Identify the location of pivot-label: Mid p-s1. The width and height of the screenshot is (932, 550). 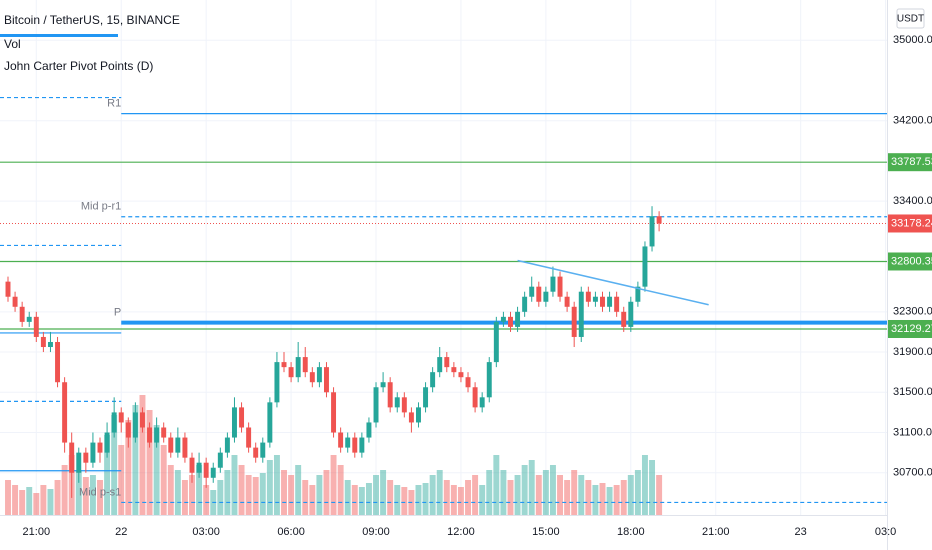
(100, 492).